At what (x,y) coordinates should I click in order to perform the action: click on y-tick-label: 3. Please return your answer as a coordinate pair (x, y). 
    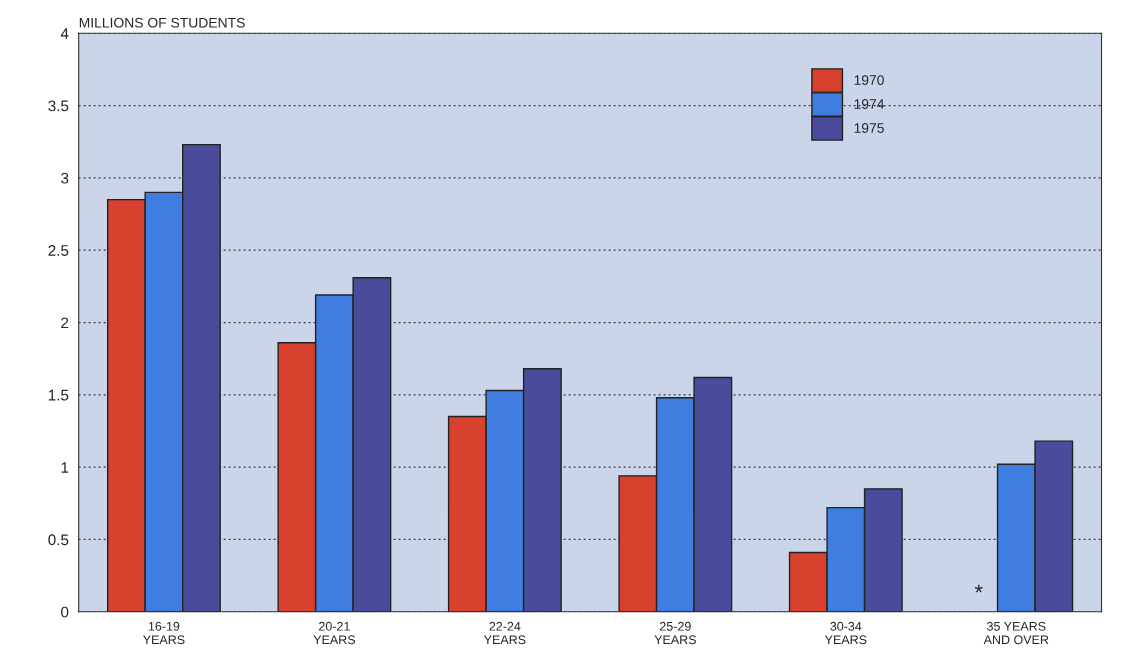
    Looking at the image, I should click on (65, 178).